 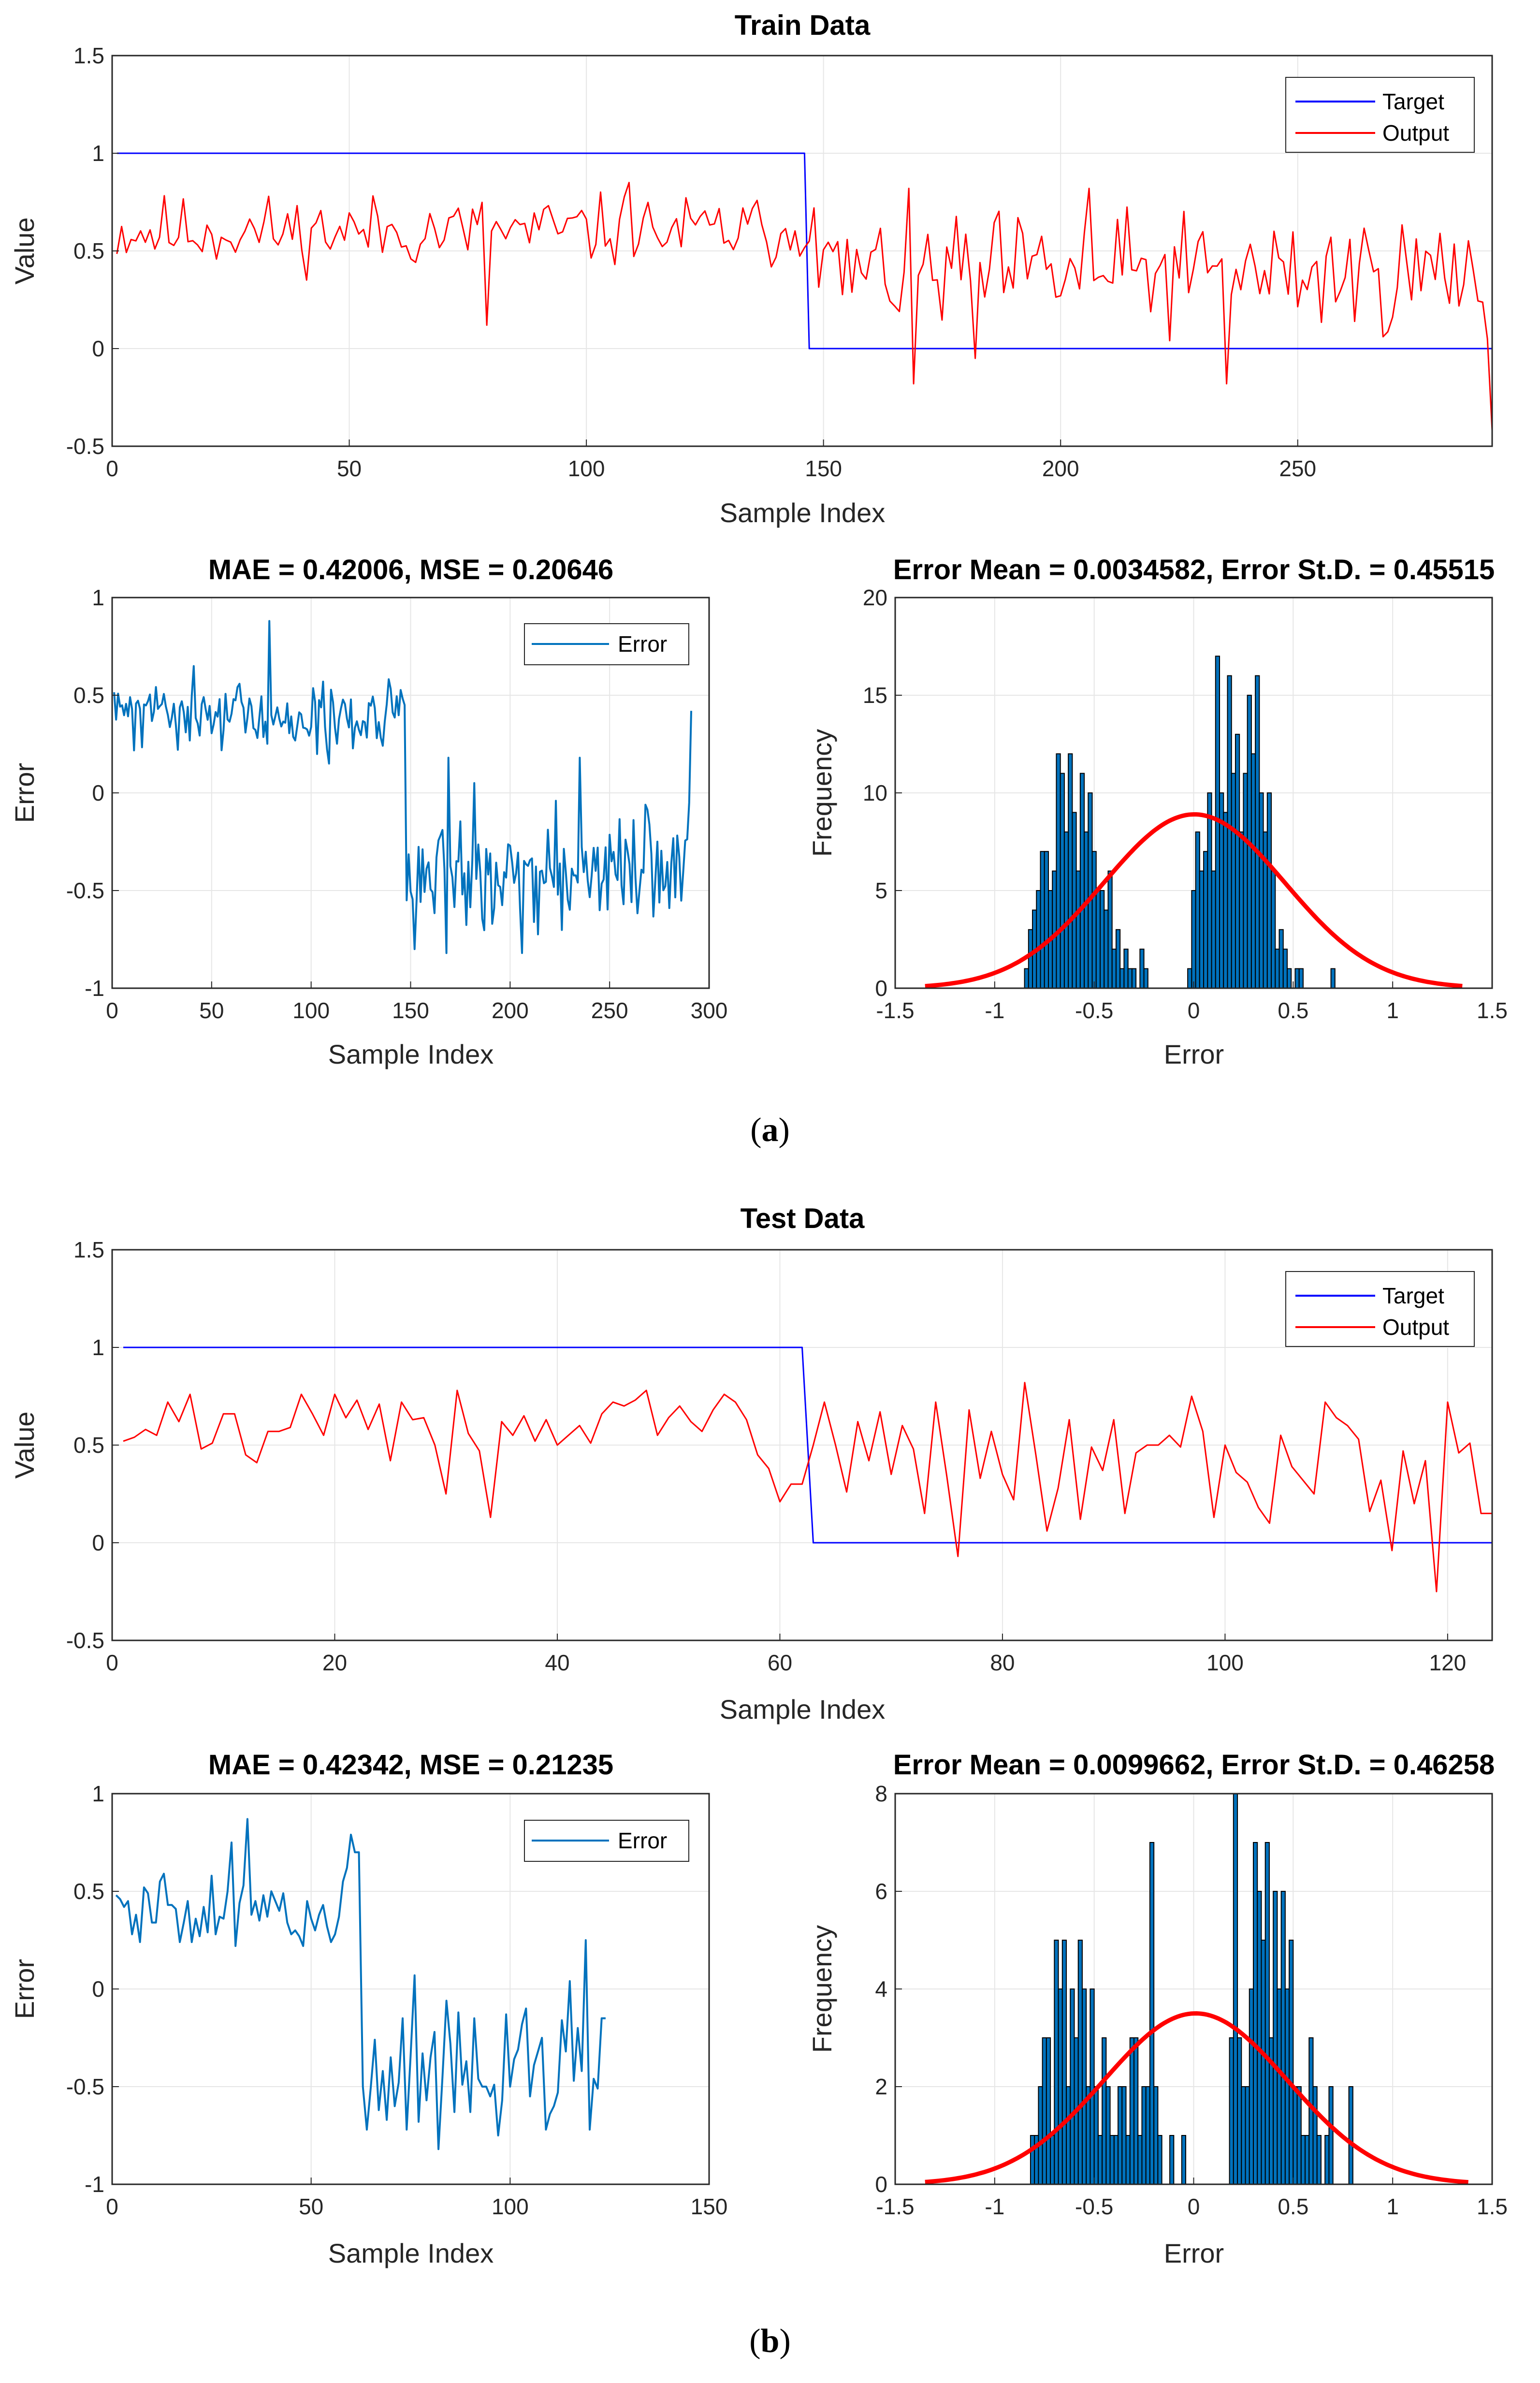 I want to click on x-tick-label: -1, so click(x=994, y=1010).